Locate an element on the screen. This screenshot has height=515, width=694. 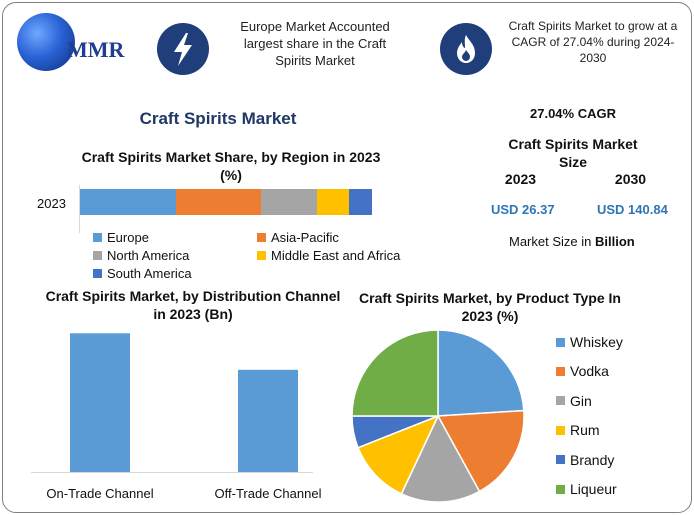
product-legend-item: Gin is located at coordinates (574, 401).